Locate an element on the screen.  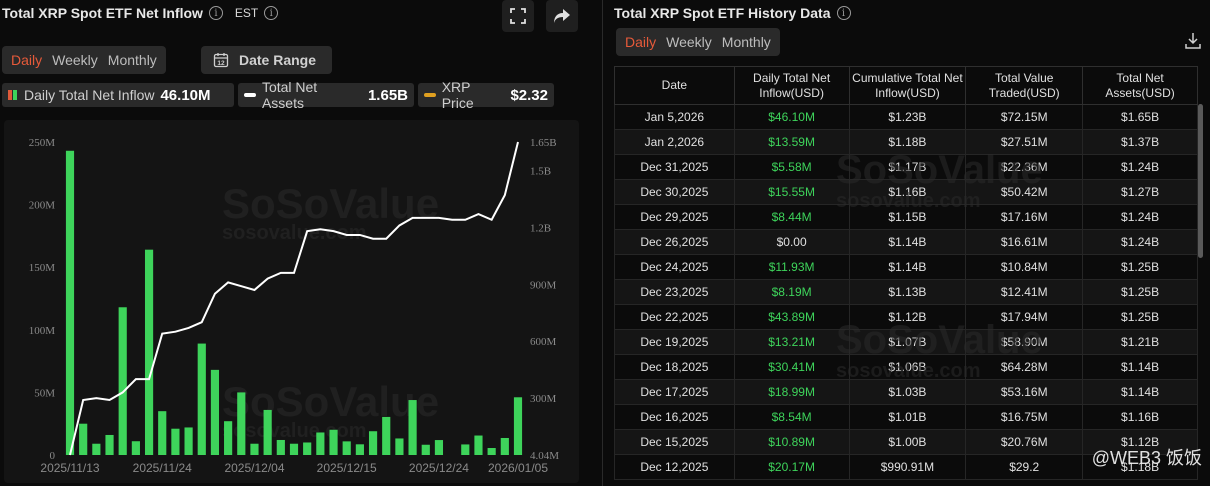
col-net-assets: Total Net Assets(USD) is located at coordinates (1140, 85).